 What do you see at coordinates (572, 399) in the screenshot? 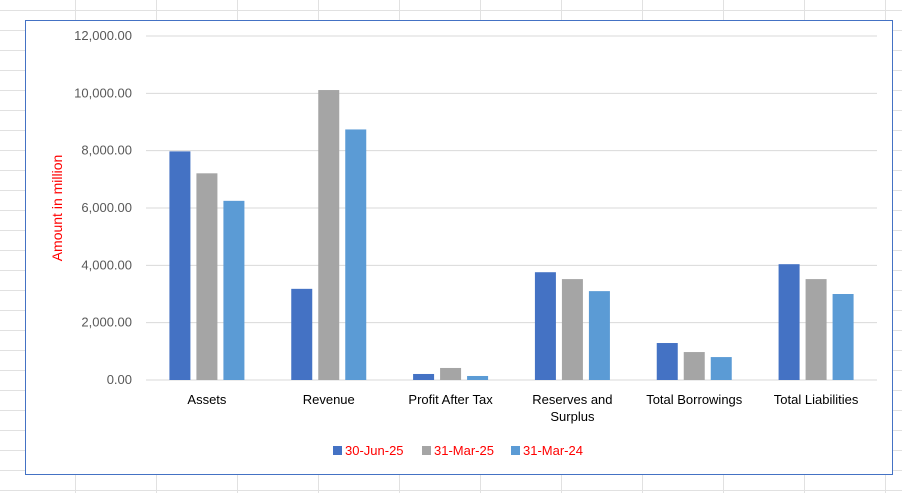
I see `x-tick-label: Reserves and` at bounding box center [572, 399].